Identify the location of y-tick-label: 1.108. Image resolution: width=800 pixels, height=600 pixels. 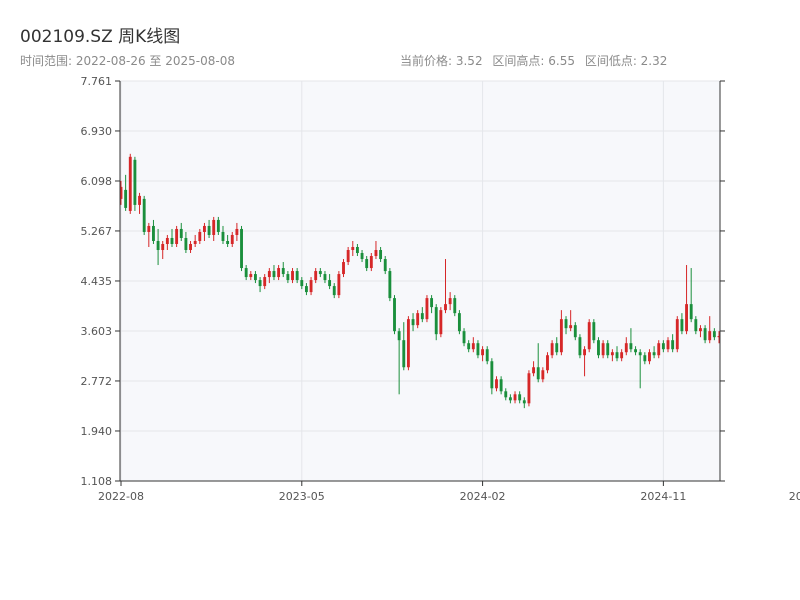
(97, 481).